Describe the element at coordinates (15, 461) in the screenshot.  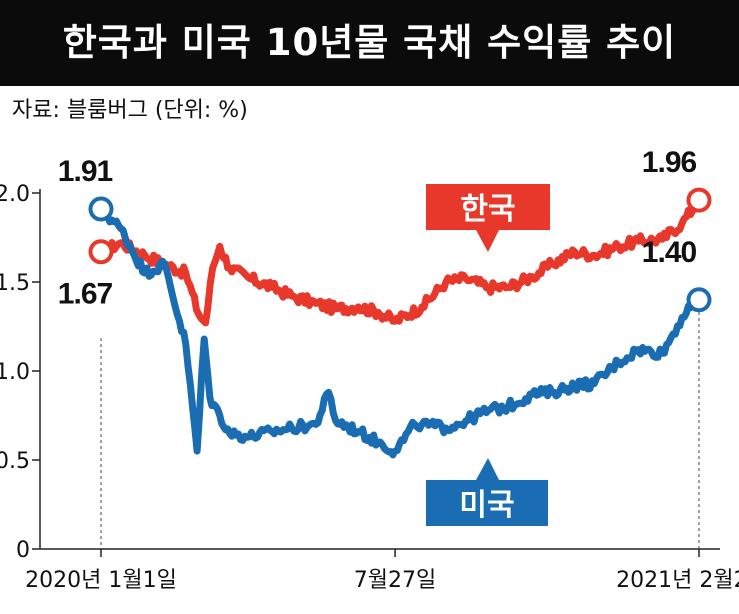
I see `y-tick-label: 0.5` at that location.